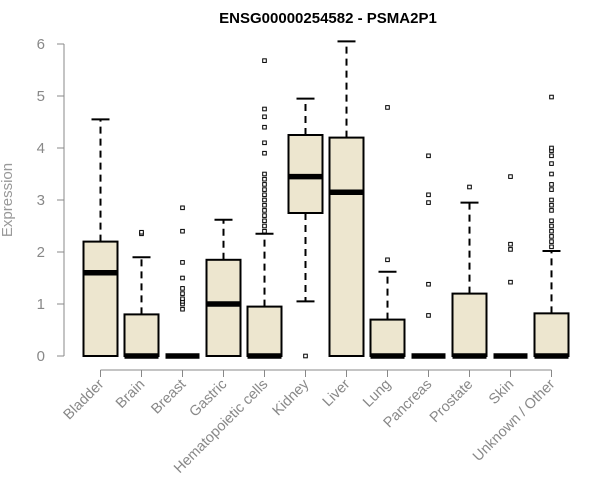 This screenshot has height=500, width=600. What do you see at coordinates (387, 232) in the screenshot?
I see `box-lung` at bounding box center [387, 232].